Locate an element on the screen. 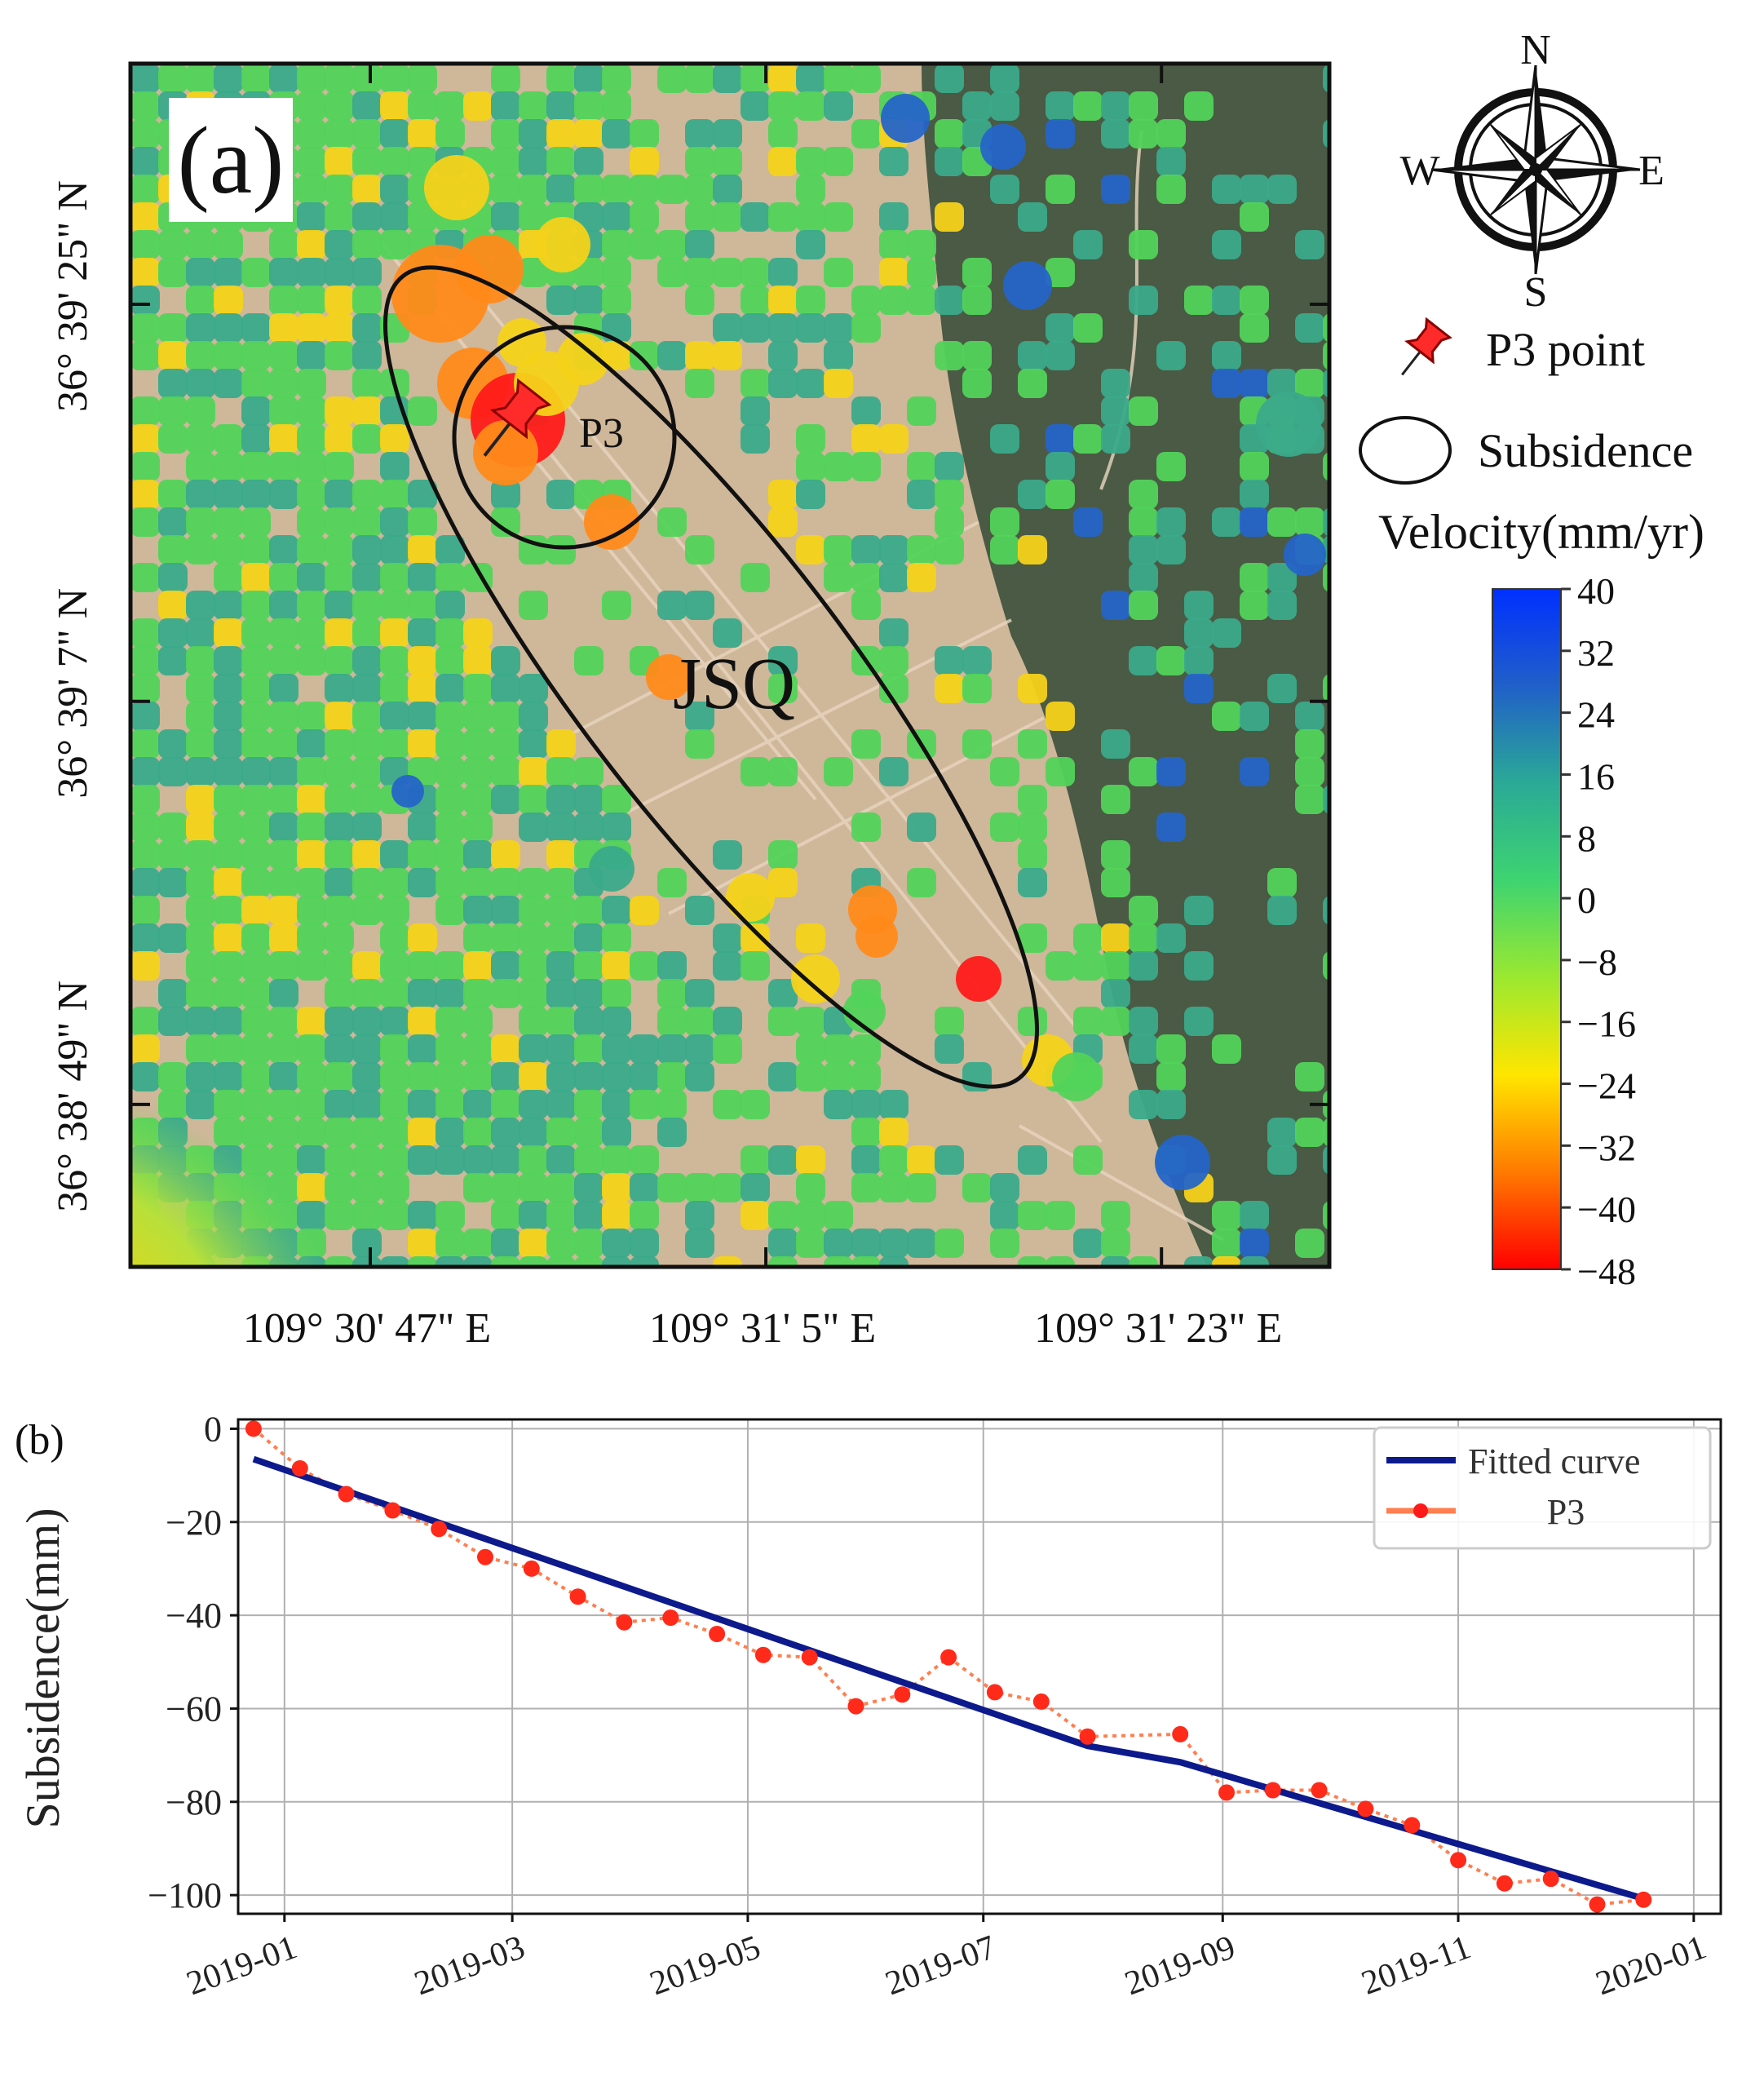 The image size is (1764, 2081). colorbar-tick-label: 0 is located at coordinates (1586, 900).